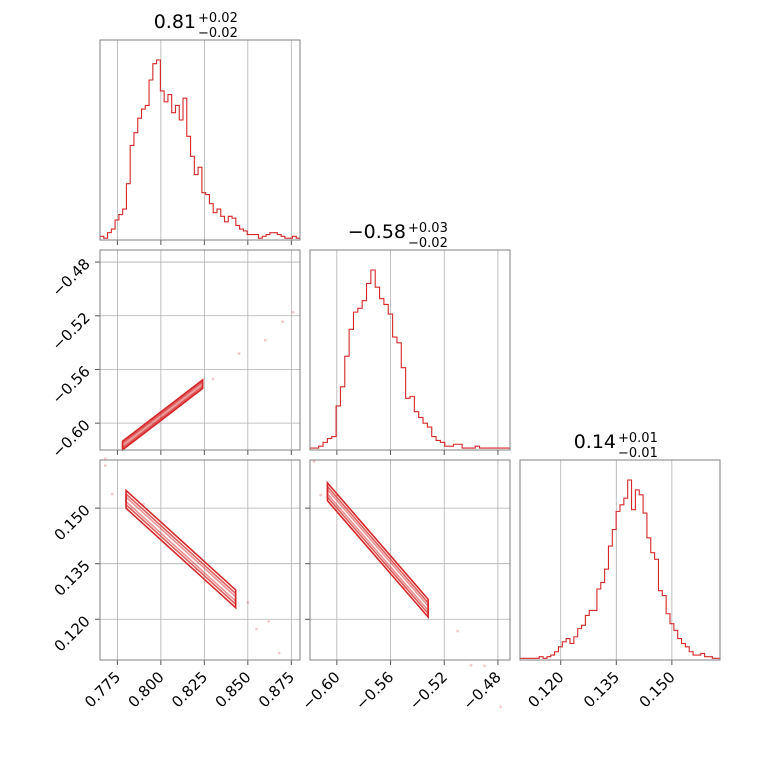 The width and height of the screenshot is (760, 760). I want to click on title-value: 0.14, so click(595, 442).